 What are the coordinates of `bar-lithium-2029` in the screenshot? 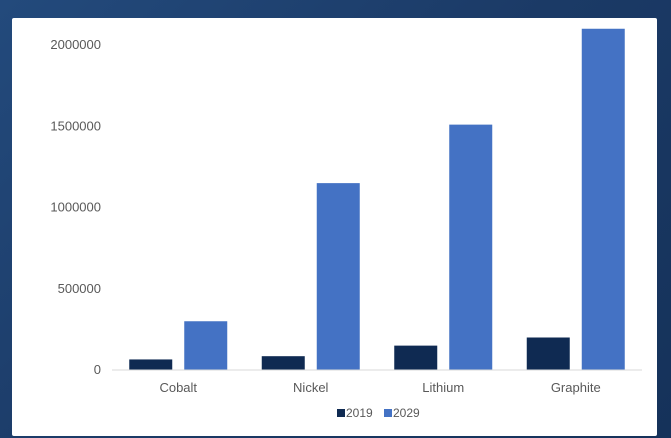 It's located at (471, 247).